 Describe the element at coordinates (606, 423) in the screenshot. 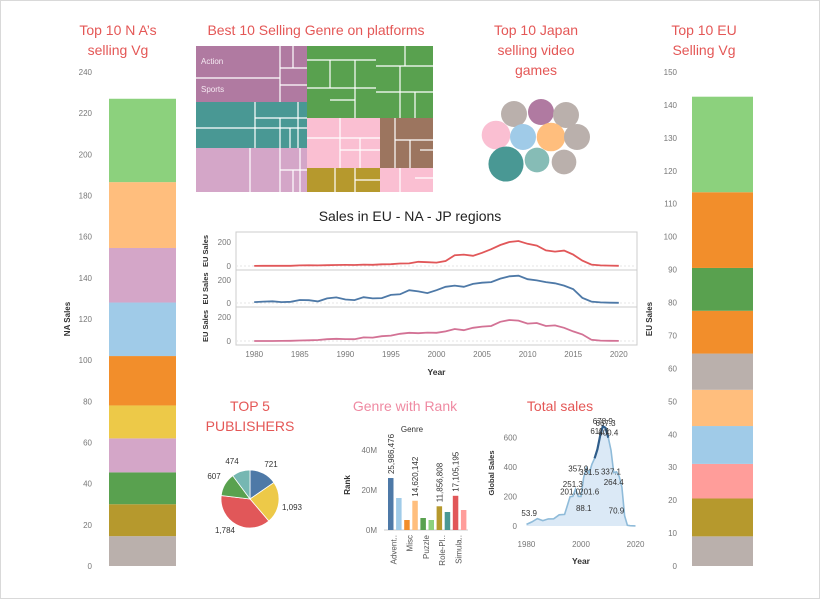

I see `data-label: 667.3` at that location.